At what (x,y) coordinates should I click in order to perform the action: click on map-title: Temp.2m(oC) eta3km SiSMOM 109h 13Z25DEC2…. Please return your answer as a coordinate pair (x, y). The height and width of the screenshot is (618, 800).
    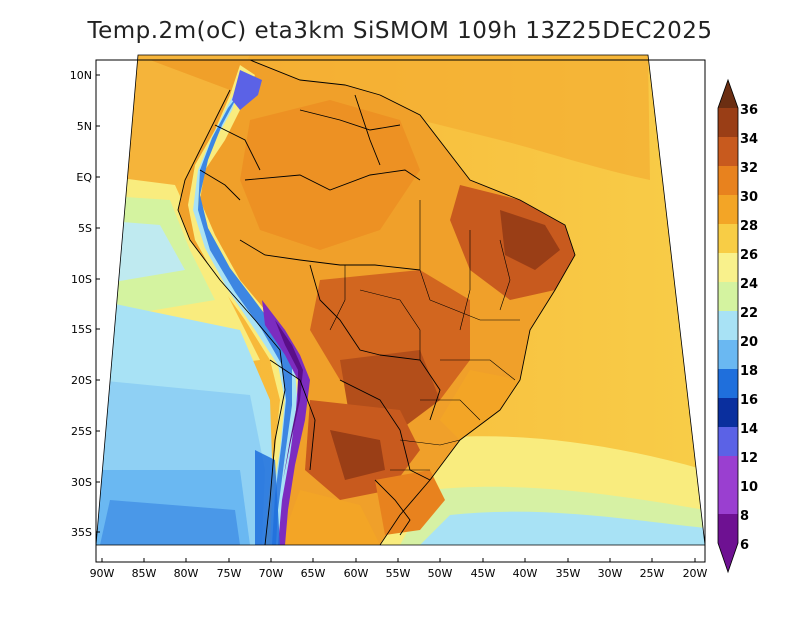
    Looking at the image, I should click on (400, 31).